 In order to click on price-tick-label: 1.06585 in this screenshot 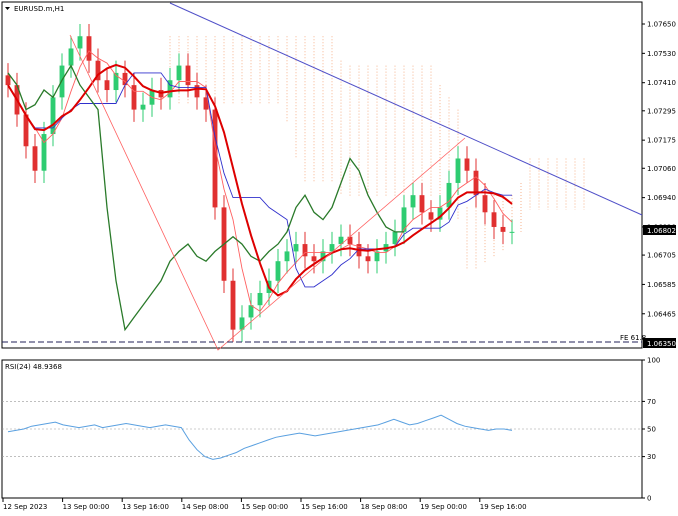, I will do `click(661, 285)`.